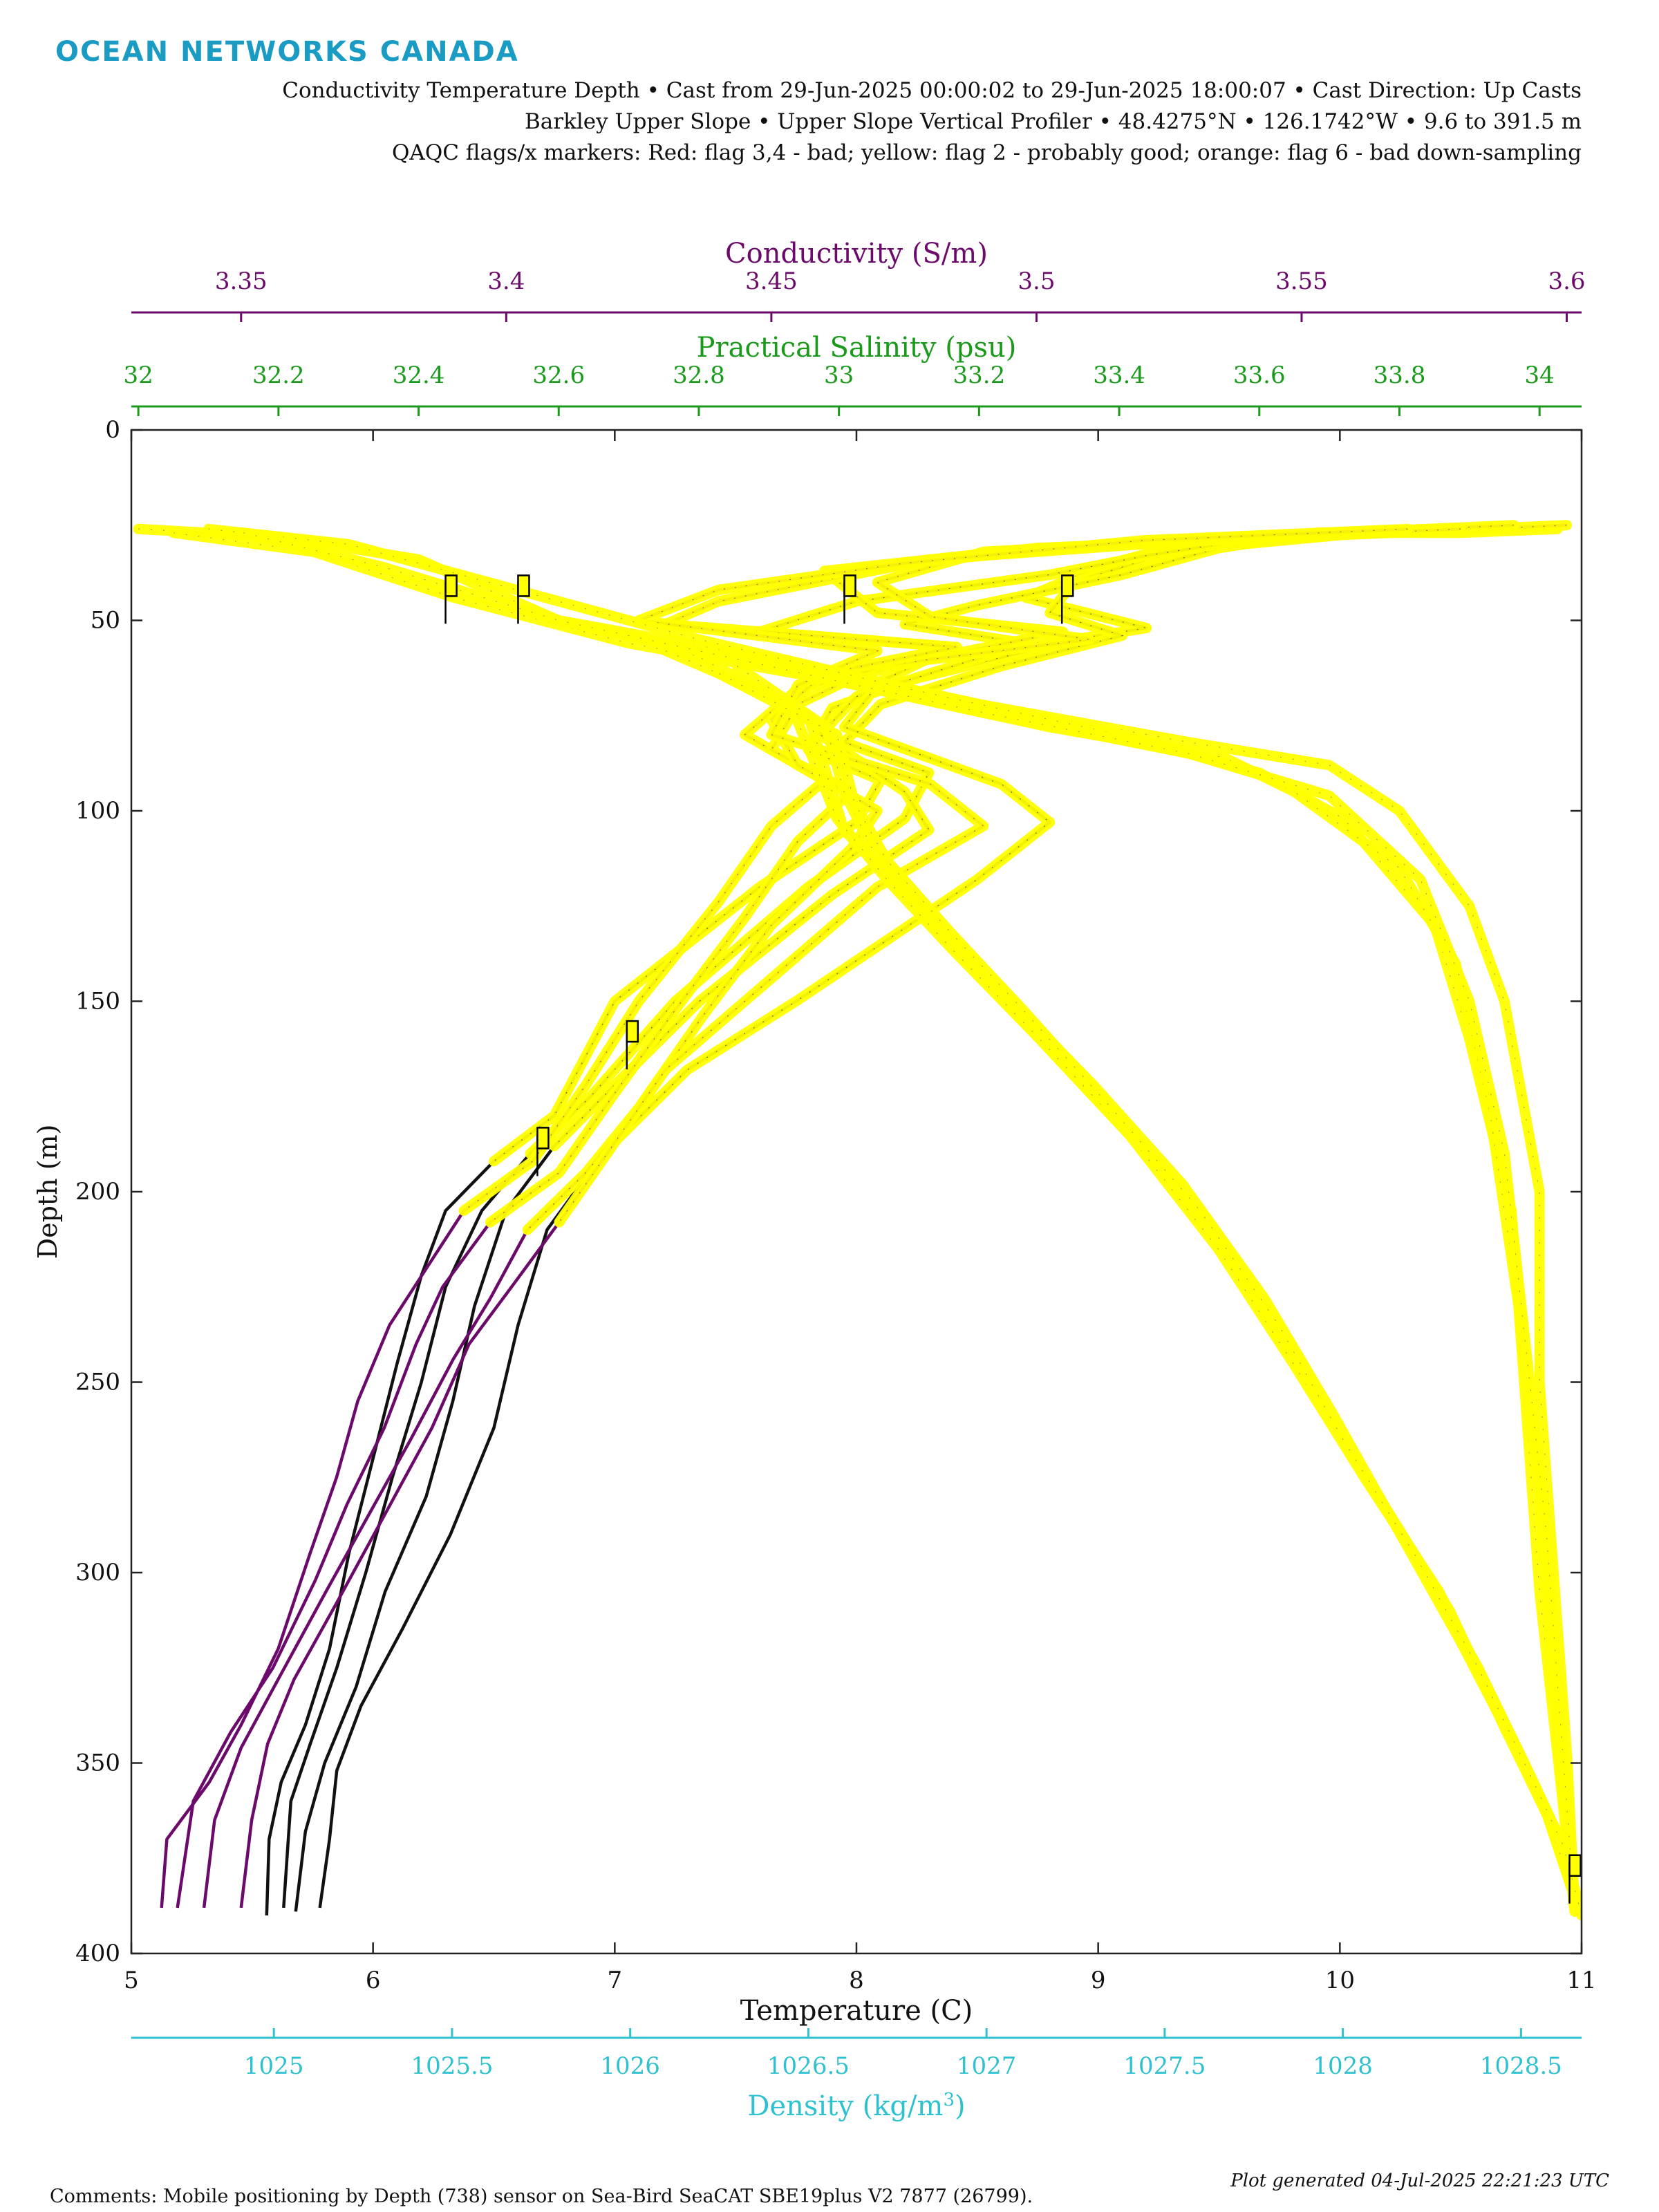  Describe the element at coordinates (772, 281) in the screenshot. I see `conductivity-tick-label: 3.45` at that location.